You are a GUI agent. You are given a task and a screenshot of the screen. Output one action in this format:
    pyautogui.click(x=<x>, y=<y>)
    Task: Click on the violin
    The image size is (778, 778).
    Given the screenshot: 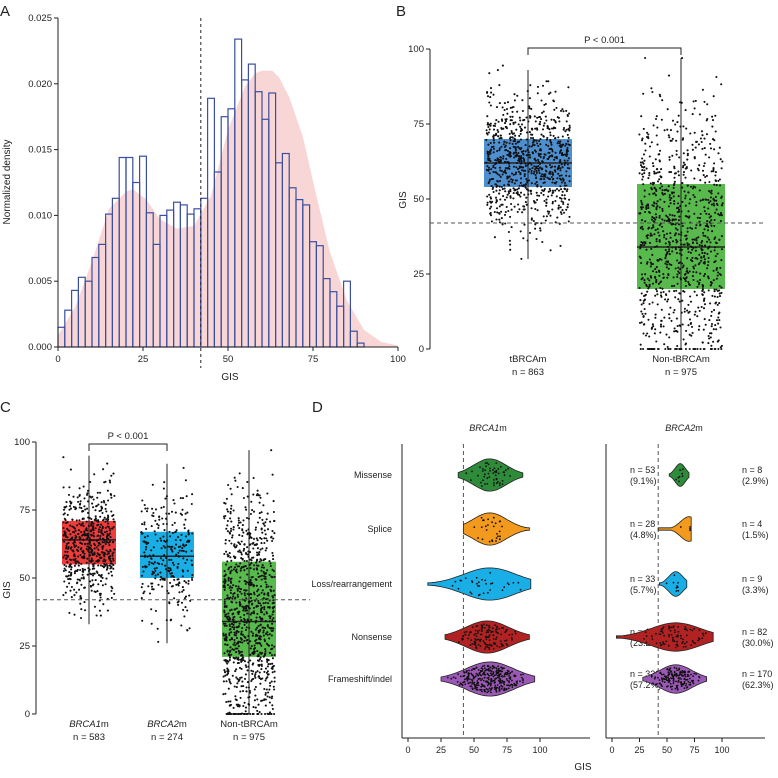 What is the action you would take?
    pyautogui.click(x=479, y=584)
    